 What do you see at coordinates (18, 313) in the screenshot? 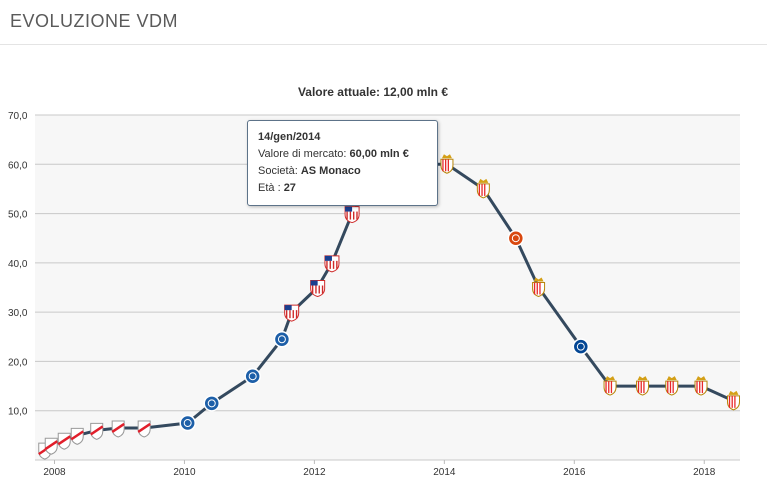
I see `y-tick-label: 30,0` at bounding box center [18, 313].